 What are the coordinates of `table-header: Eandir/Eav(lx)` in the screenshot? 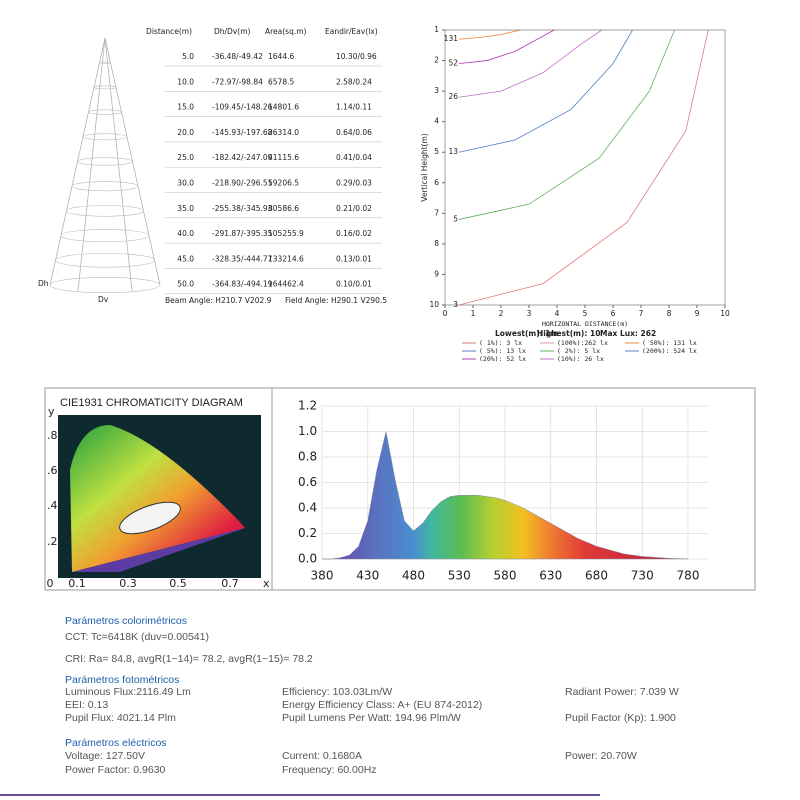 It's located at (351, 31).